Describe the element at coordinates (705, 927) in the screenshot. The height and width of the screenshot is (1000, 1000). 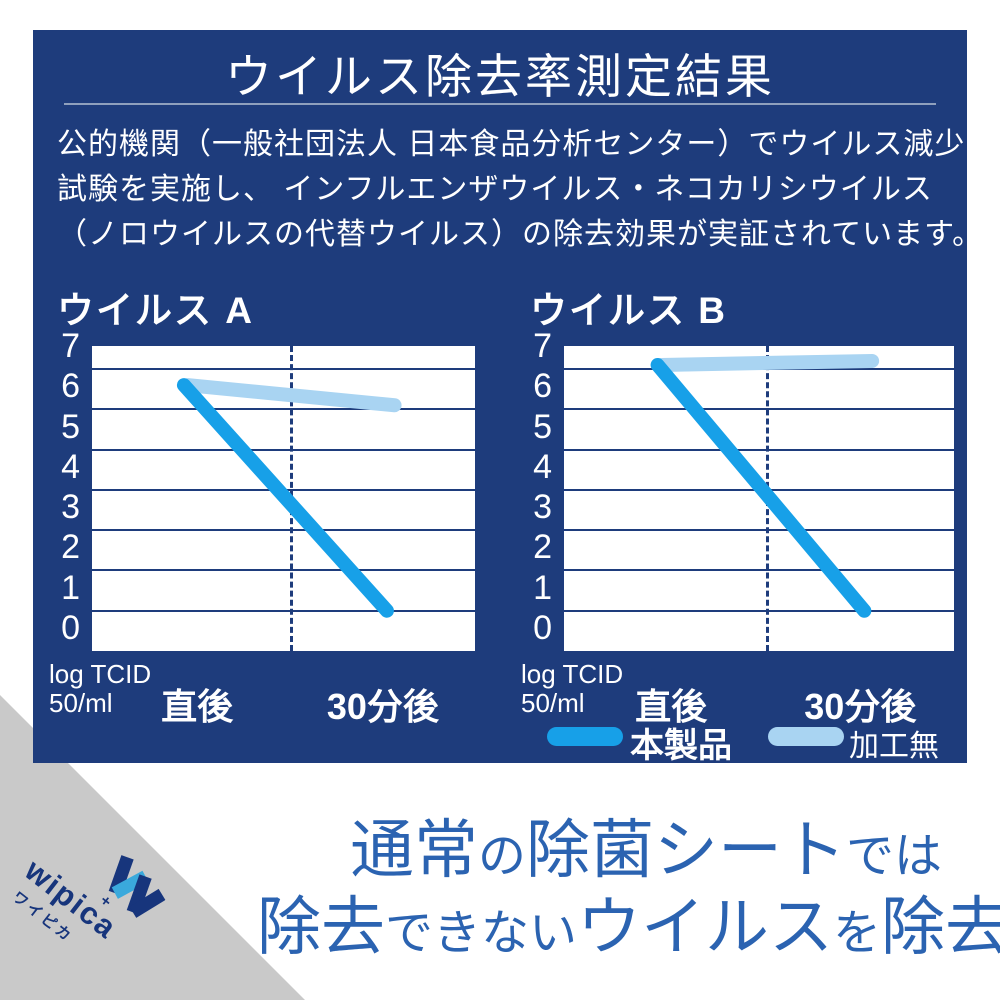
I see `headline-text-run: ウイルス` at that location.